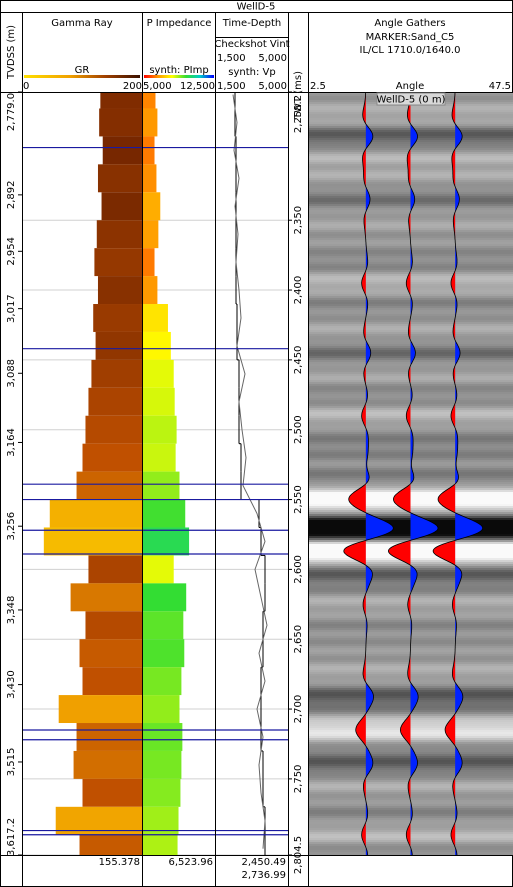 This screenshot has width=513, height=887. I want to click on y-tick-label: 2,750, so click(298, 779).